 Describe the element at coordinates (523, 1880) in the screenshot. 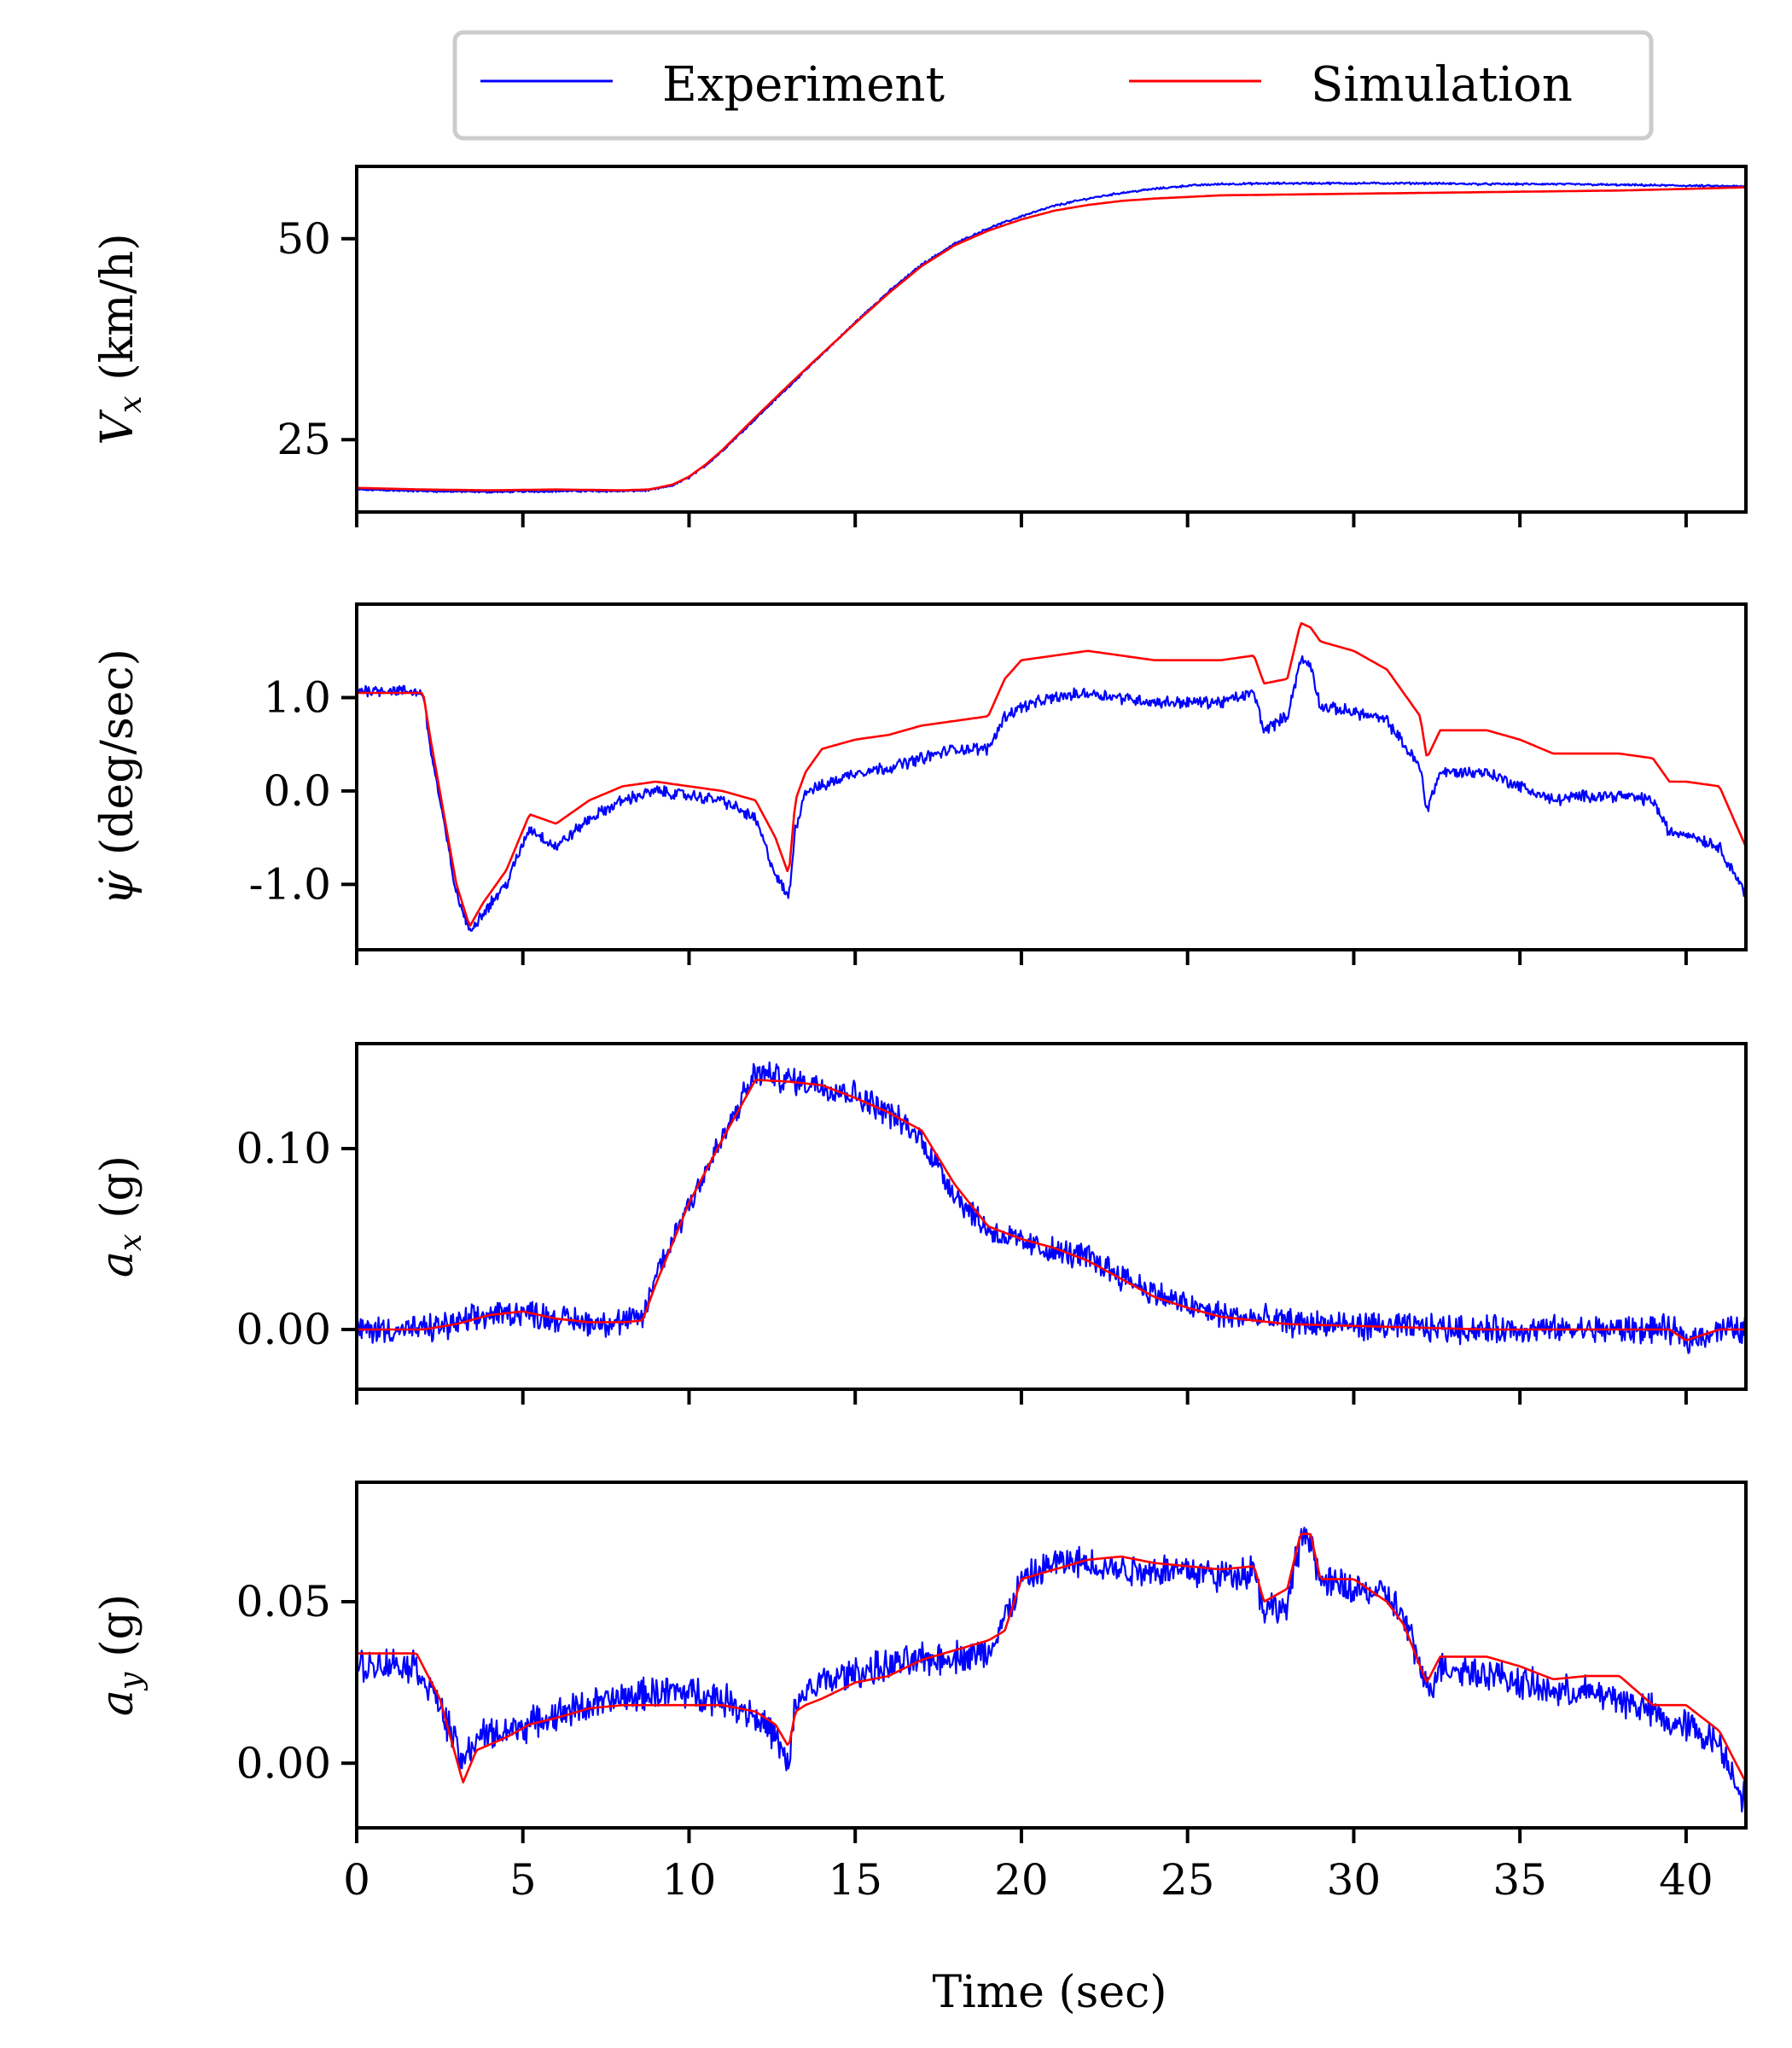

I see `x-tick-label: 5` at that location.